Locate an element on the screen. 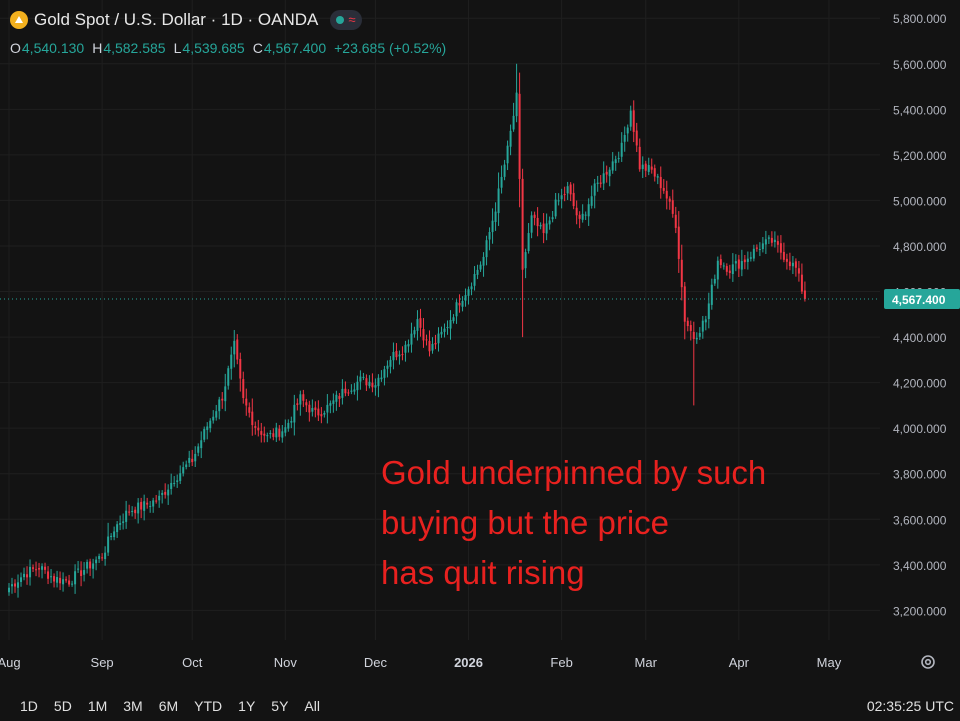 Image resolution: width=960 pixels, height=721 pixels. range-button-5d: 5D is located at coordinates (62, 705).